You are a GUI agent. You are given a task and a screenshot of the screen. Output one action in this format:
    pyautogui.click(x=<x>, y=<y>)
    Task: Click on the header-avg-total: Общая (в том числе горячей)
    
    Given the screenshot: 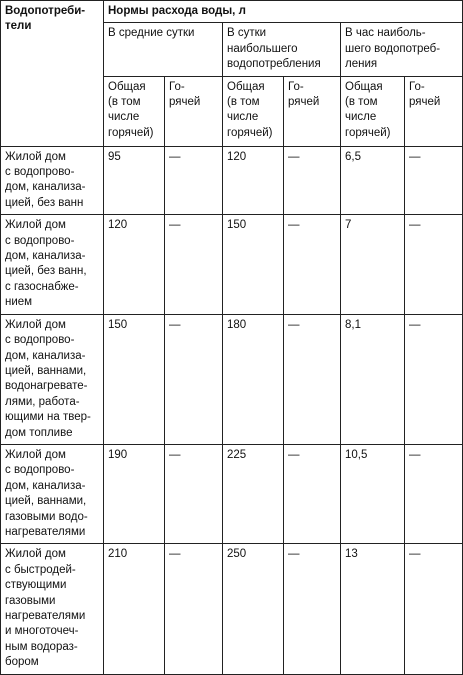 What is the action you would take?
    pyautogui.click(x=134, y=111)
    